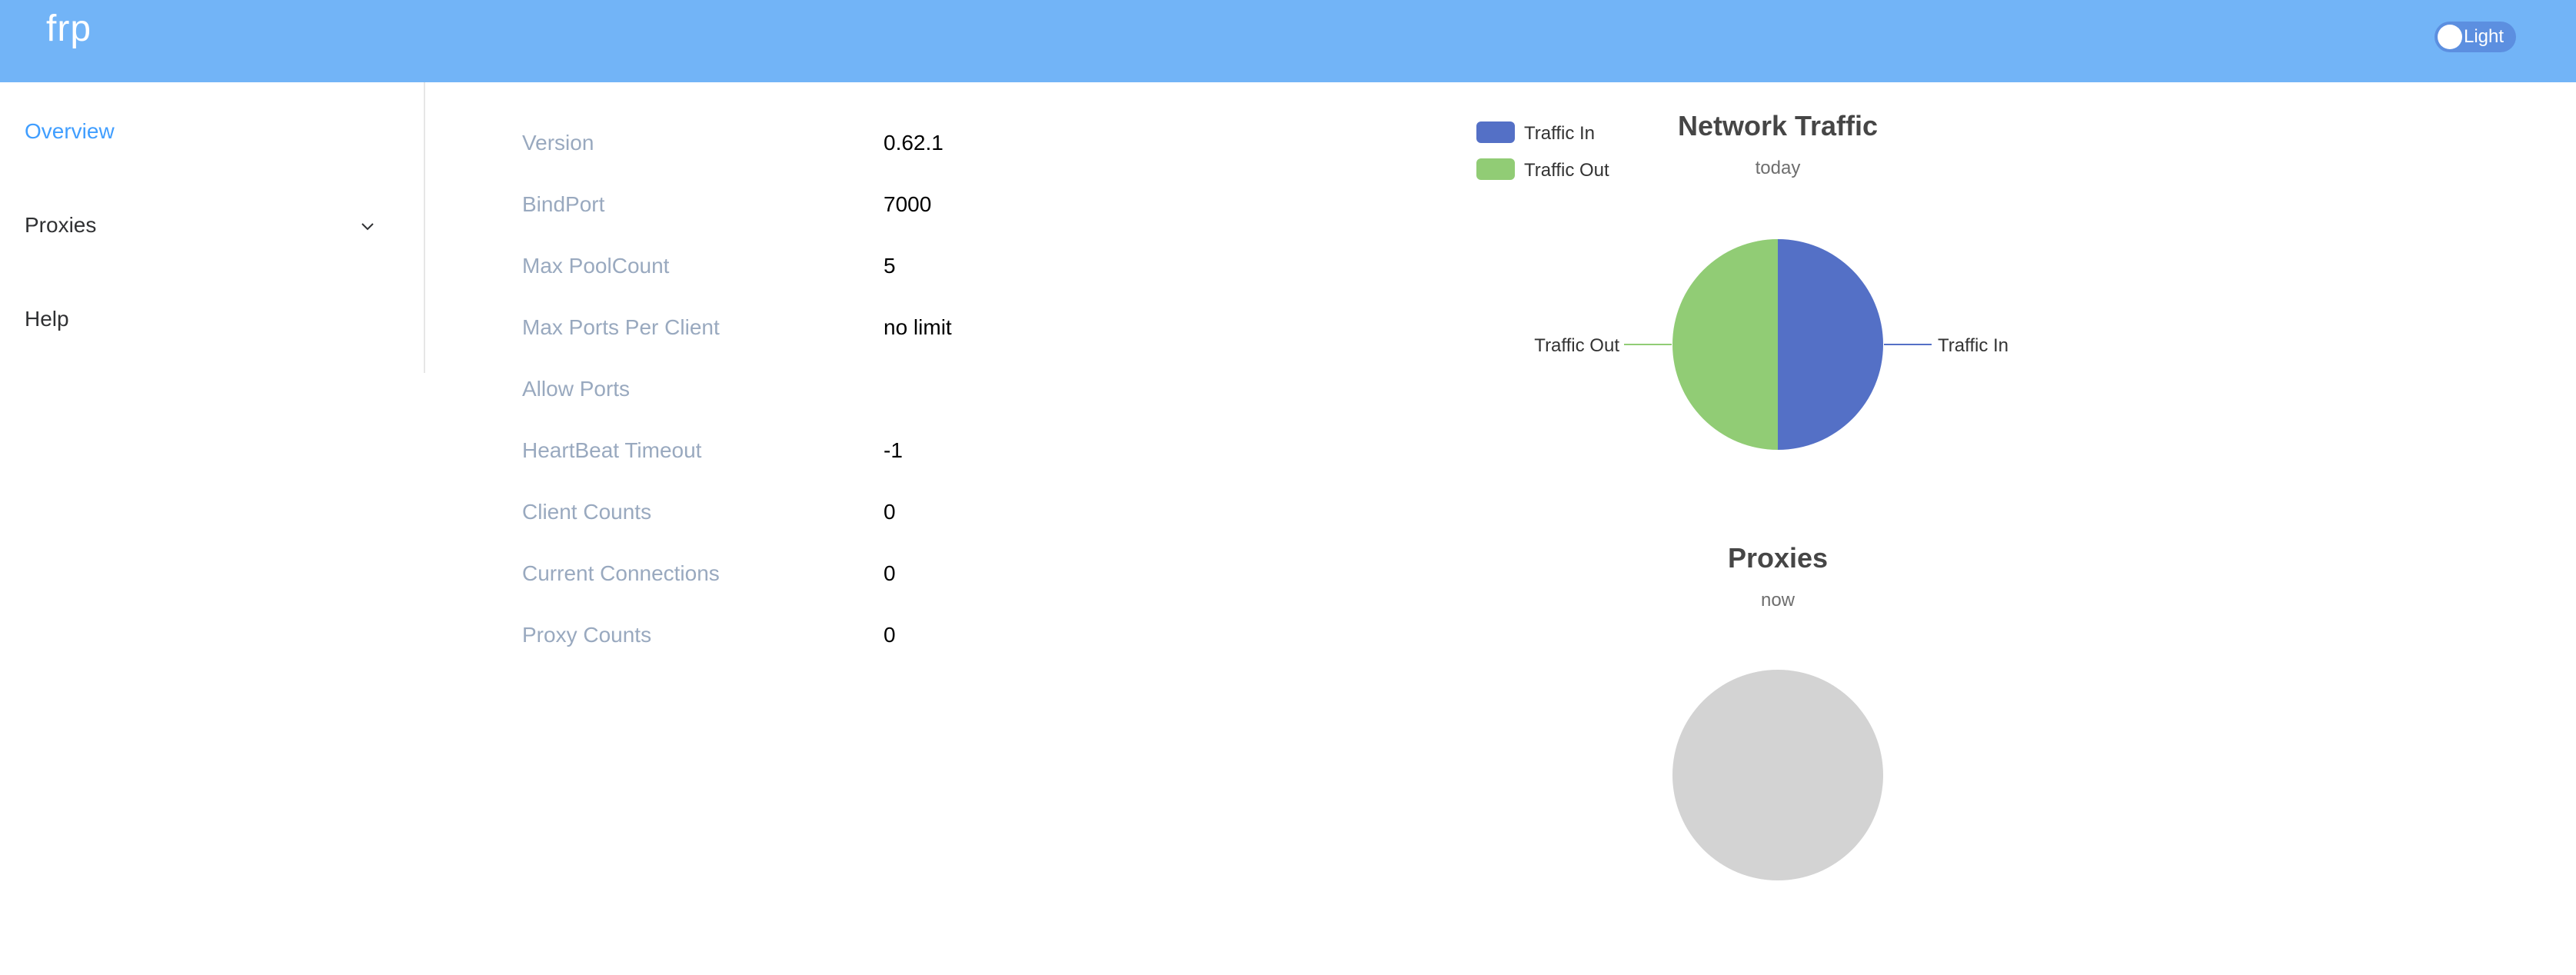 Image resolution: width=2576 pixels, height=975 pixels. What do you see at coordinates (1830, 344) in the screenshot?
I see `pie-slice-traffic-in` at bounding box center [1830, 344].